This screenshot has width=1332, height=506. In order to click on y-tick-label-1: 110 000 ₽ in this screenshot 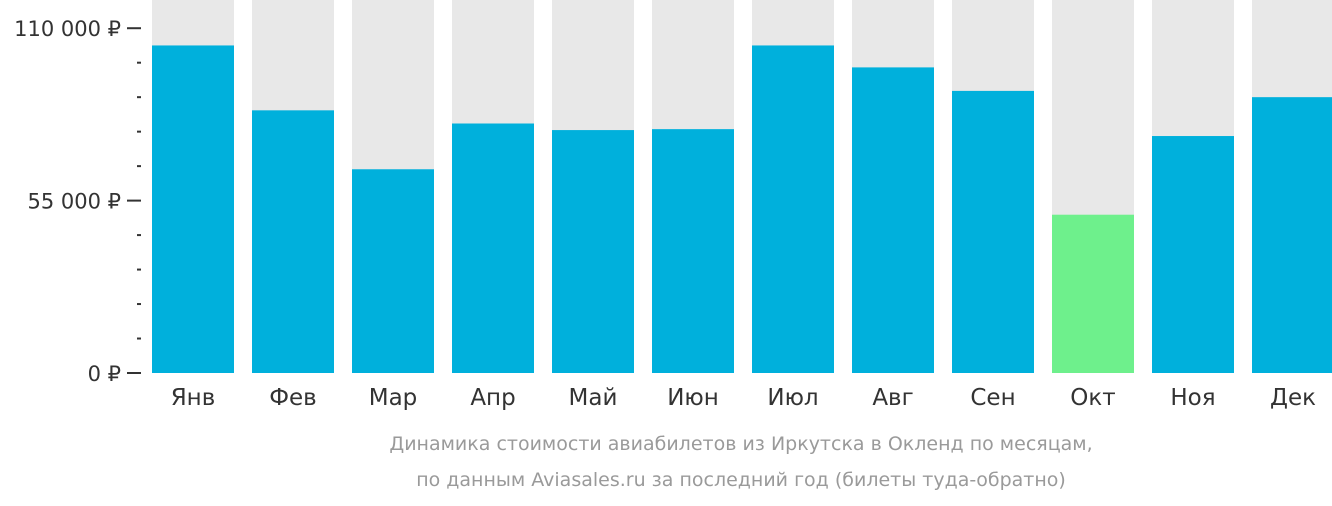, I will do `click(67, 29)`.